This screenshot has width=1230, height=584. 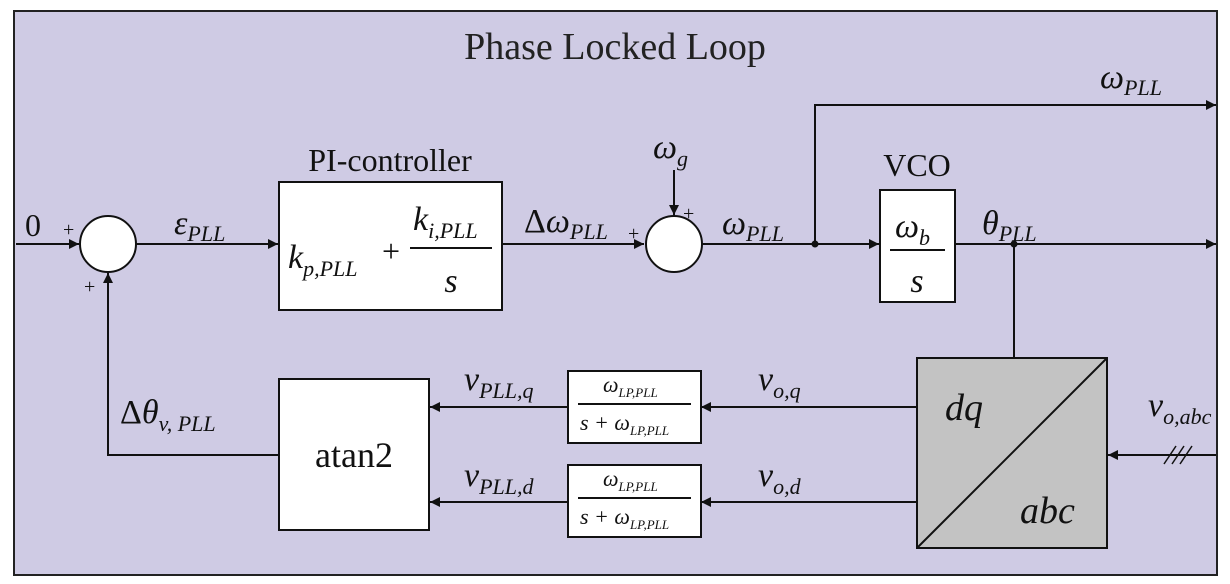 I want to click on low-pass-filter-d, so click(x=634, y=501).